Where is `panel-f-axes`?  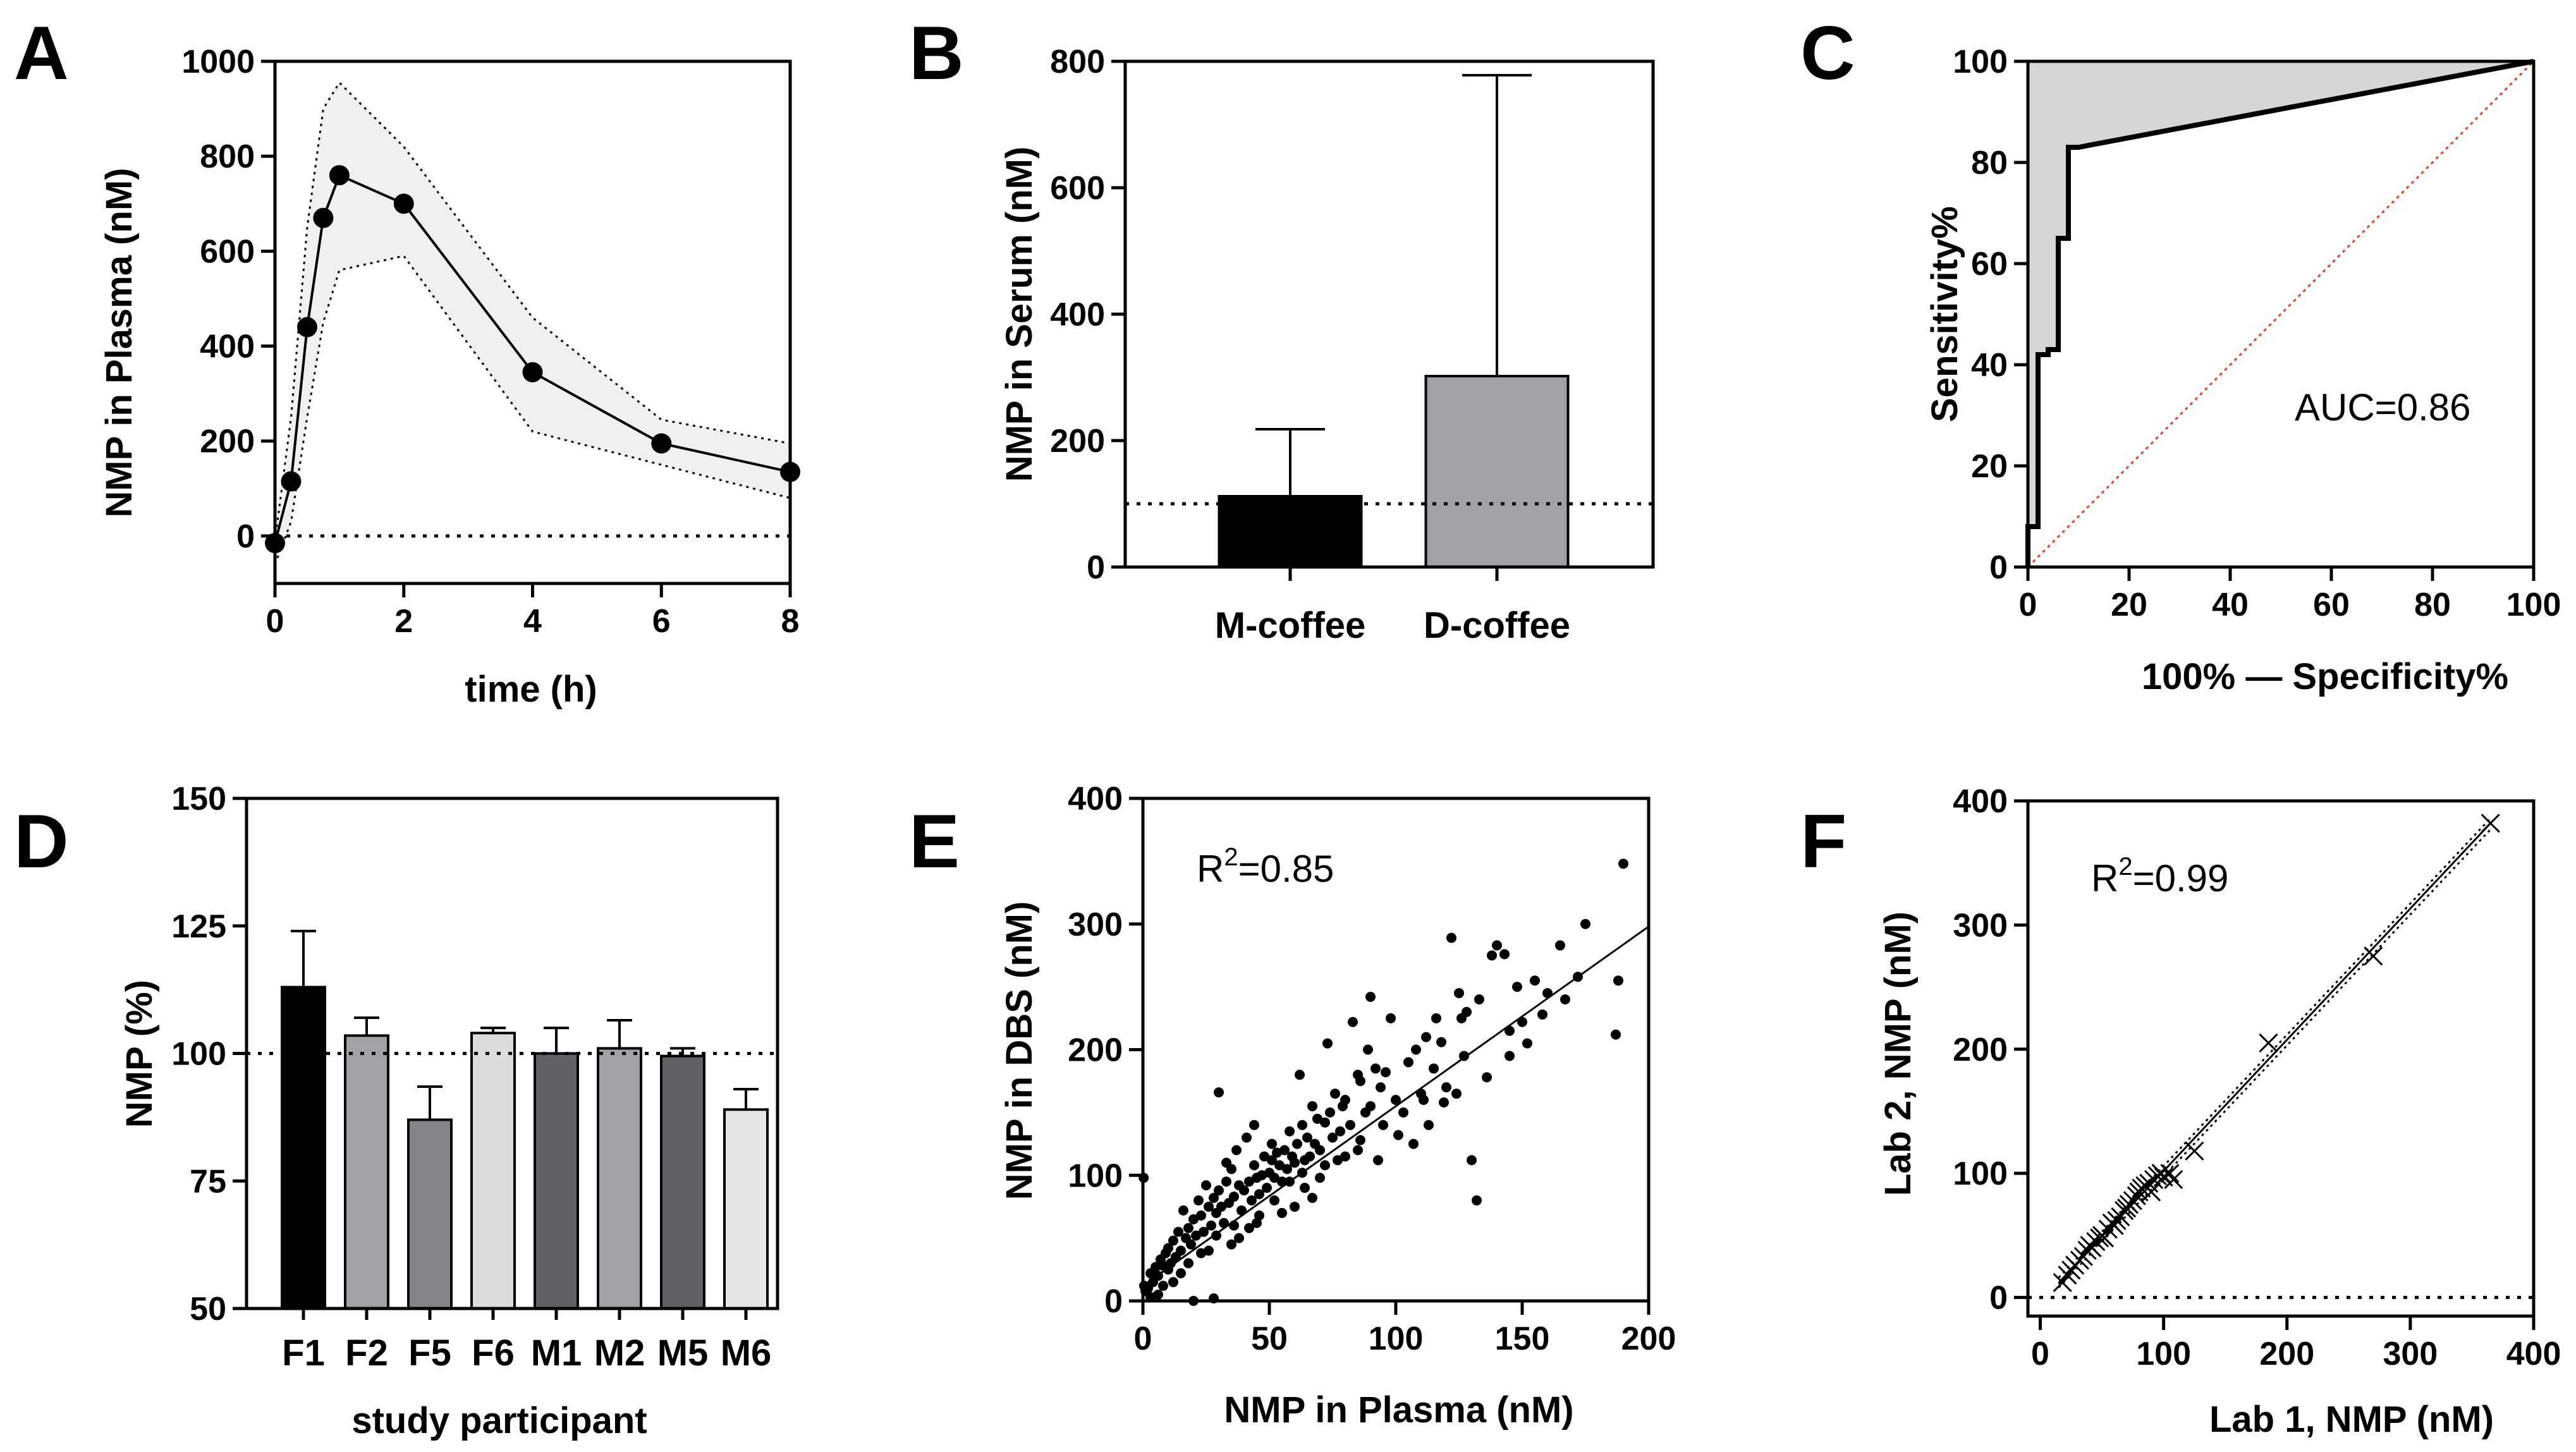 panel-f-axes is located at coordinates (2281, 1058).